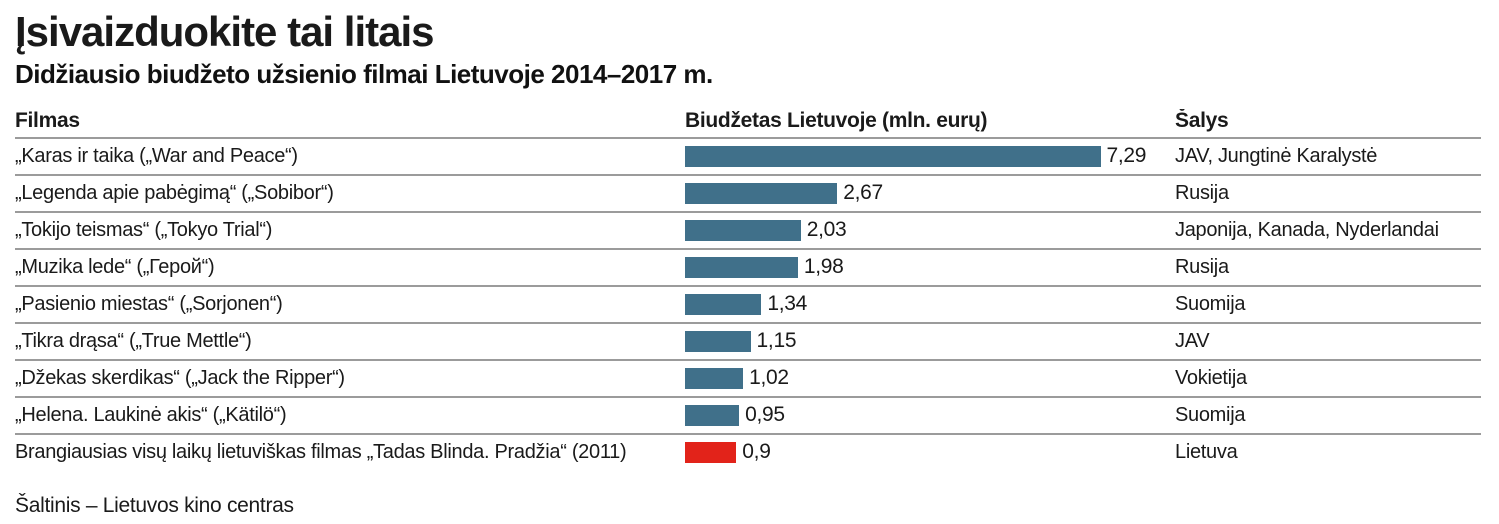 This screenshot has width=1499, height=524. What do you see at coordinates (756, 452) in the screenshot?
I see `budget-value-label: 0,9` at bounding box center [756, 452].